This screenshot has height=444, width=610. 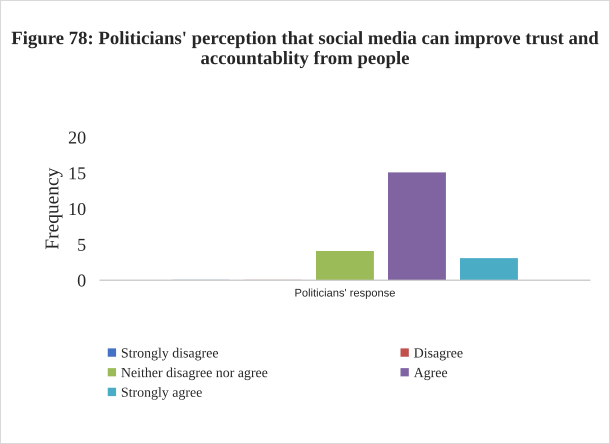 What do you see at coordinates (305, 49) in the screenshot?
I see `chart-title: Figure 78: Politicians' perception that social media can improve trust and accountablity from people` at bounding box center [305, 49].